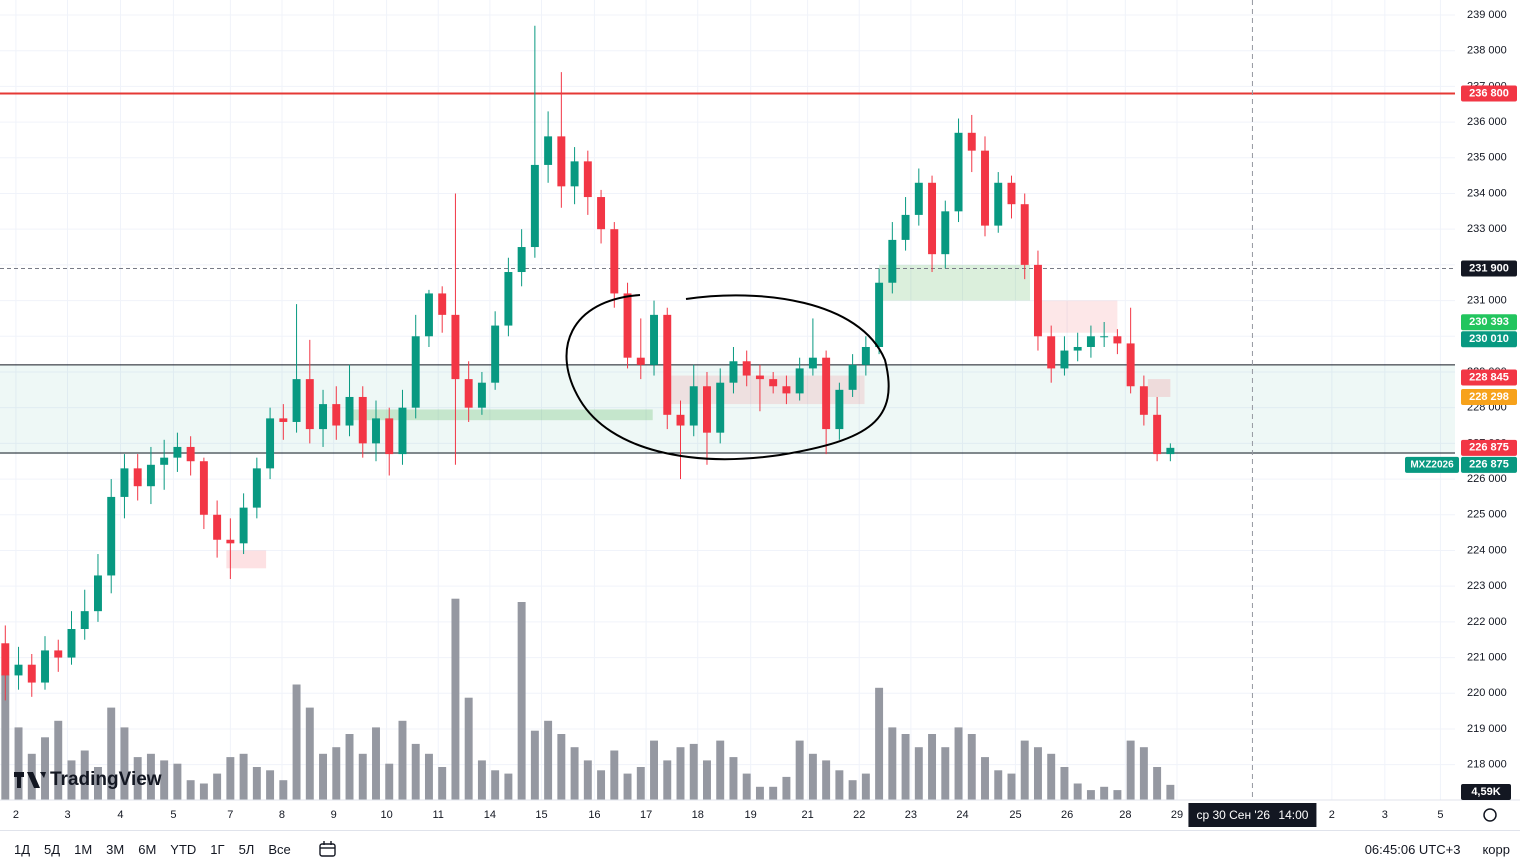 The height and width of the screenshot is (867, 1520). What do you see at coordinates (83, 849) in the screenshot?
I see `range-button: 1М` at bounding box center [83, 849].